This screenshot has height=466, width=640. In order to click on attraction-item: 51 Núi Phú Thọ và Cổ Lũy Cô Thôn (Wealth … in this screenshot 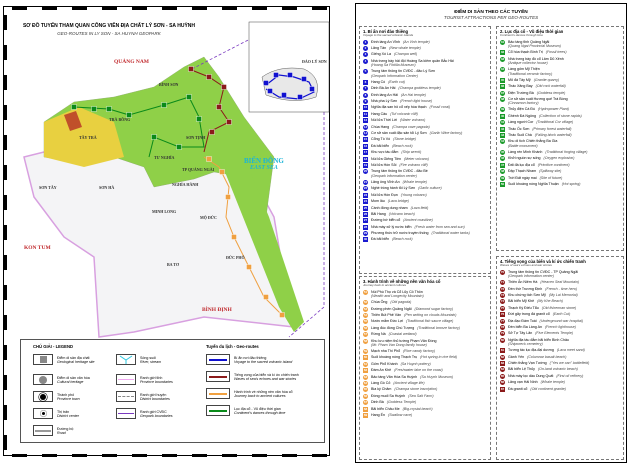, I will do `click(425, 294)`.